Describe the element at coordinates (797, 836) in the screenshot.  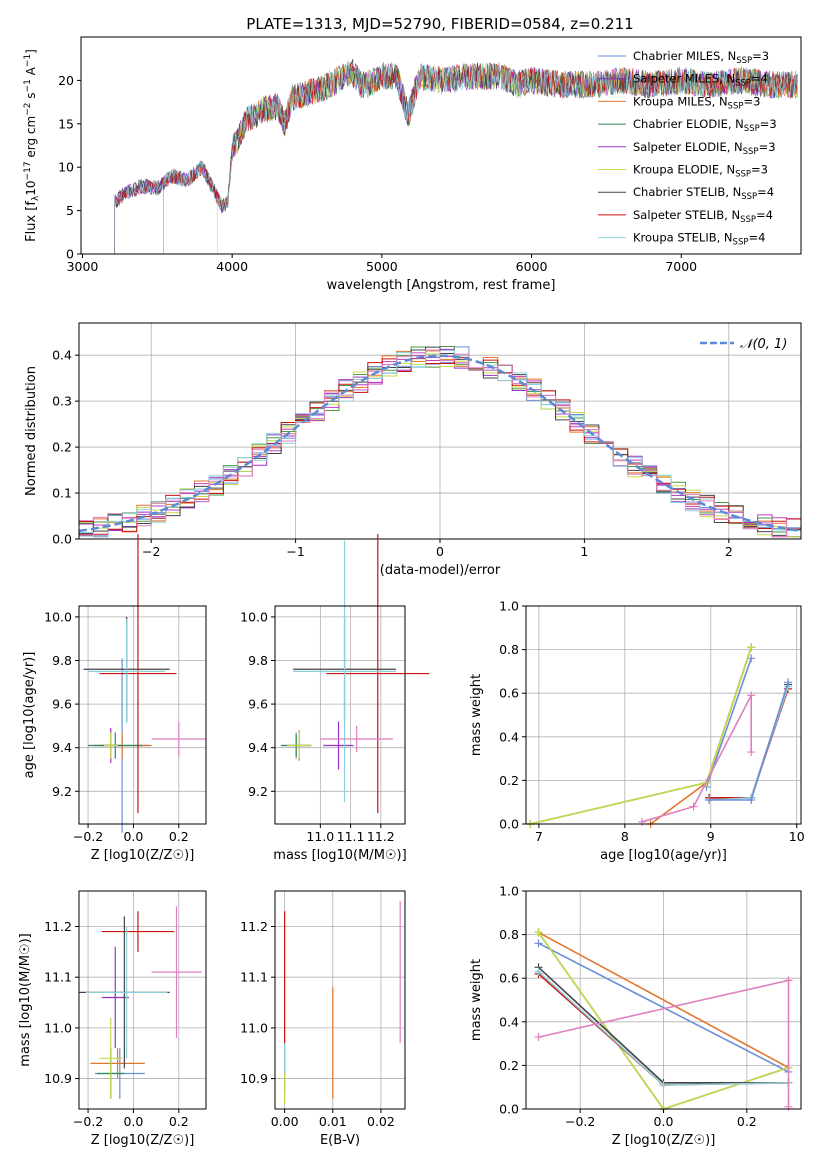
I see `x-tick-label: 10` at that location.